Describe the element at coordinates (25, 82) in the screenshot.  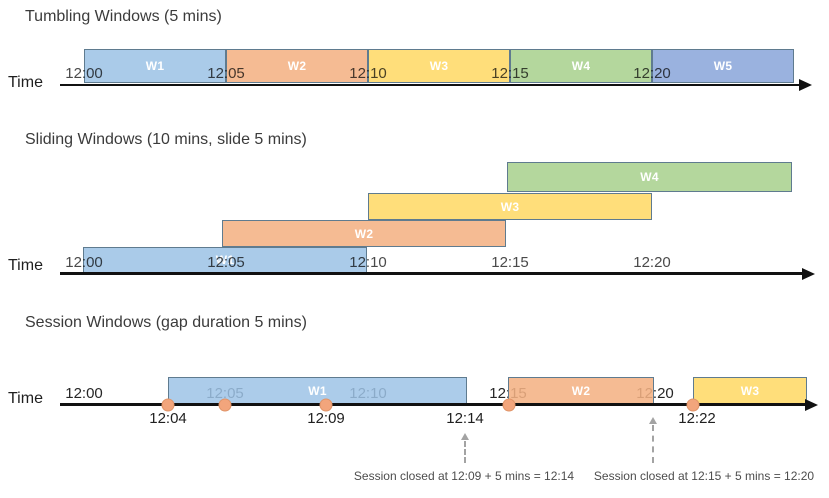
I see `tumbling-time-axis-label: Time` at that location.